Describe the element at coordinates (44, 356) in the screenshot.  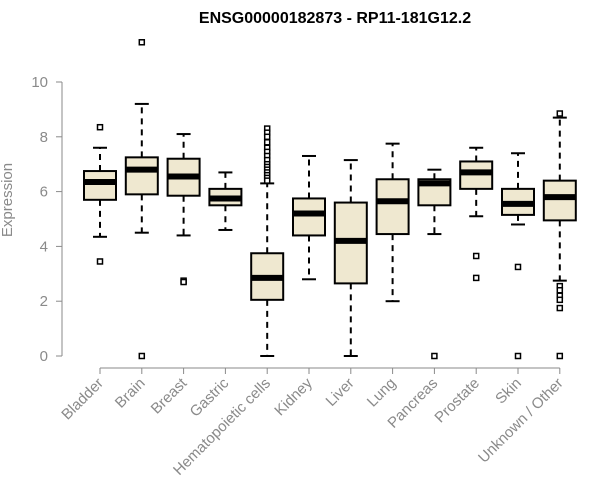
I see `y-tick-label-0: 0` at that location.